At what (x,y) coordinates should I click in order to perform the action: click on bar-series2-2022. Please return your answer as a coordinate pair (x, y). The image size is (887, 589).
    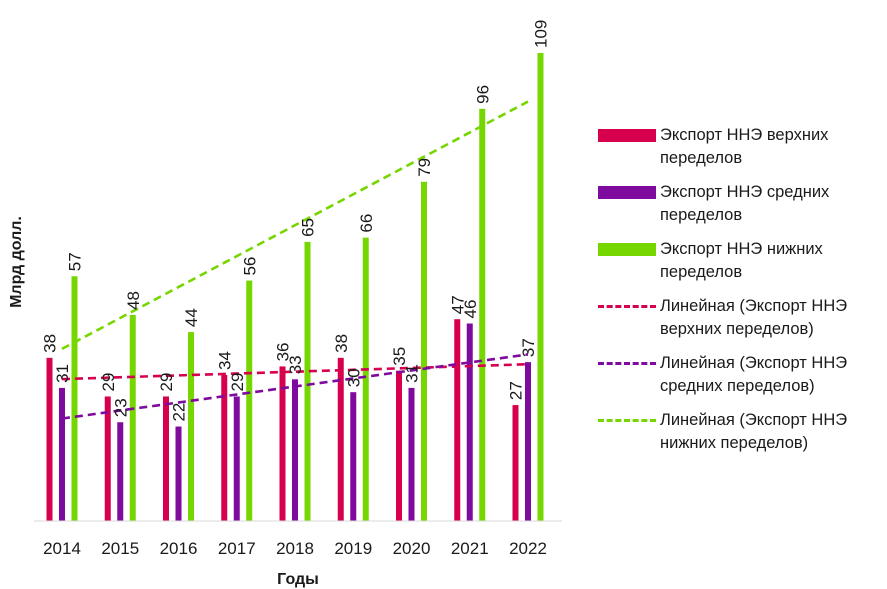
    Looking at the image, I should click on (528, 441).